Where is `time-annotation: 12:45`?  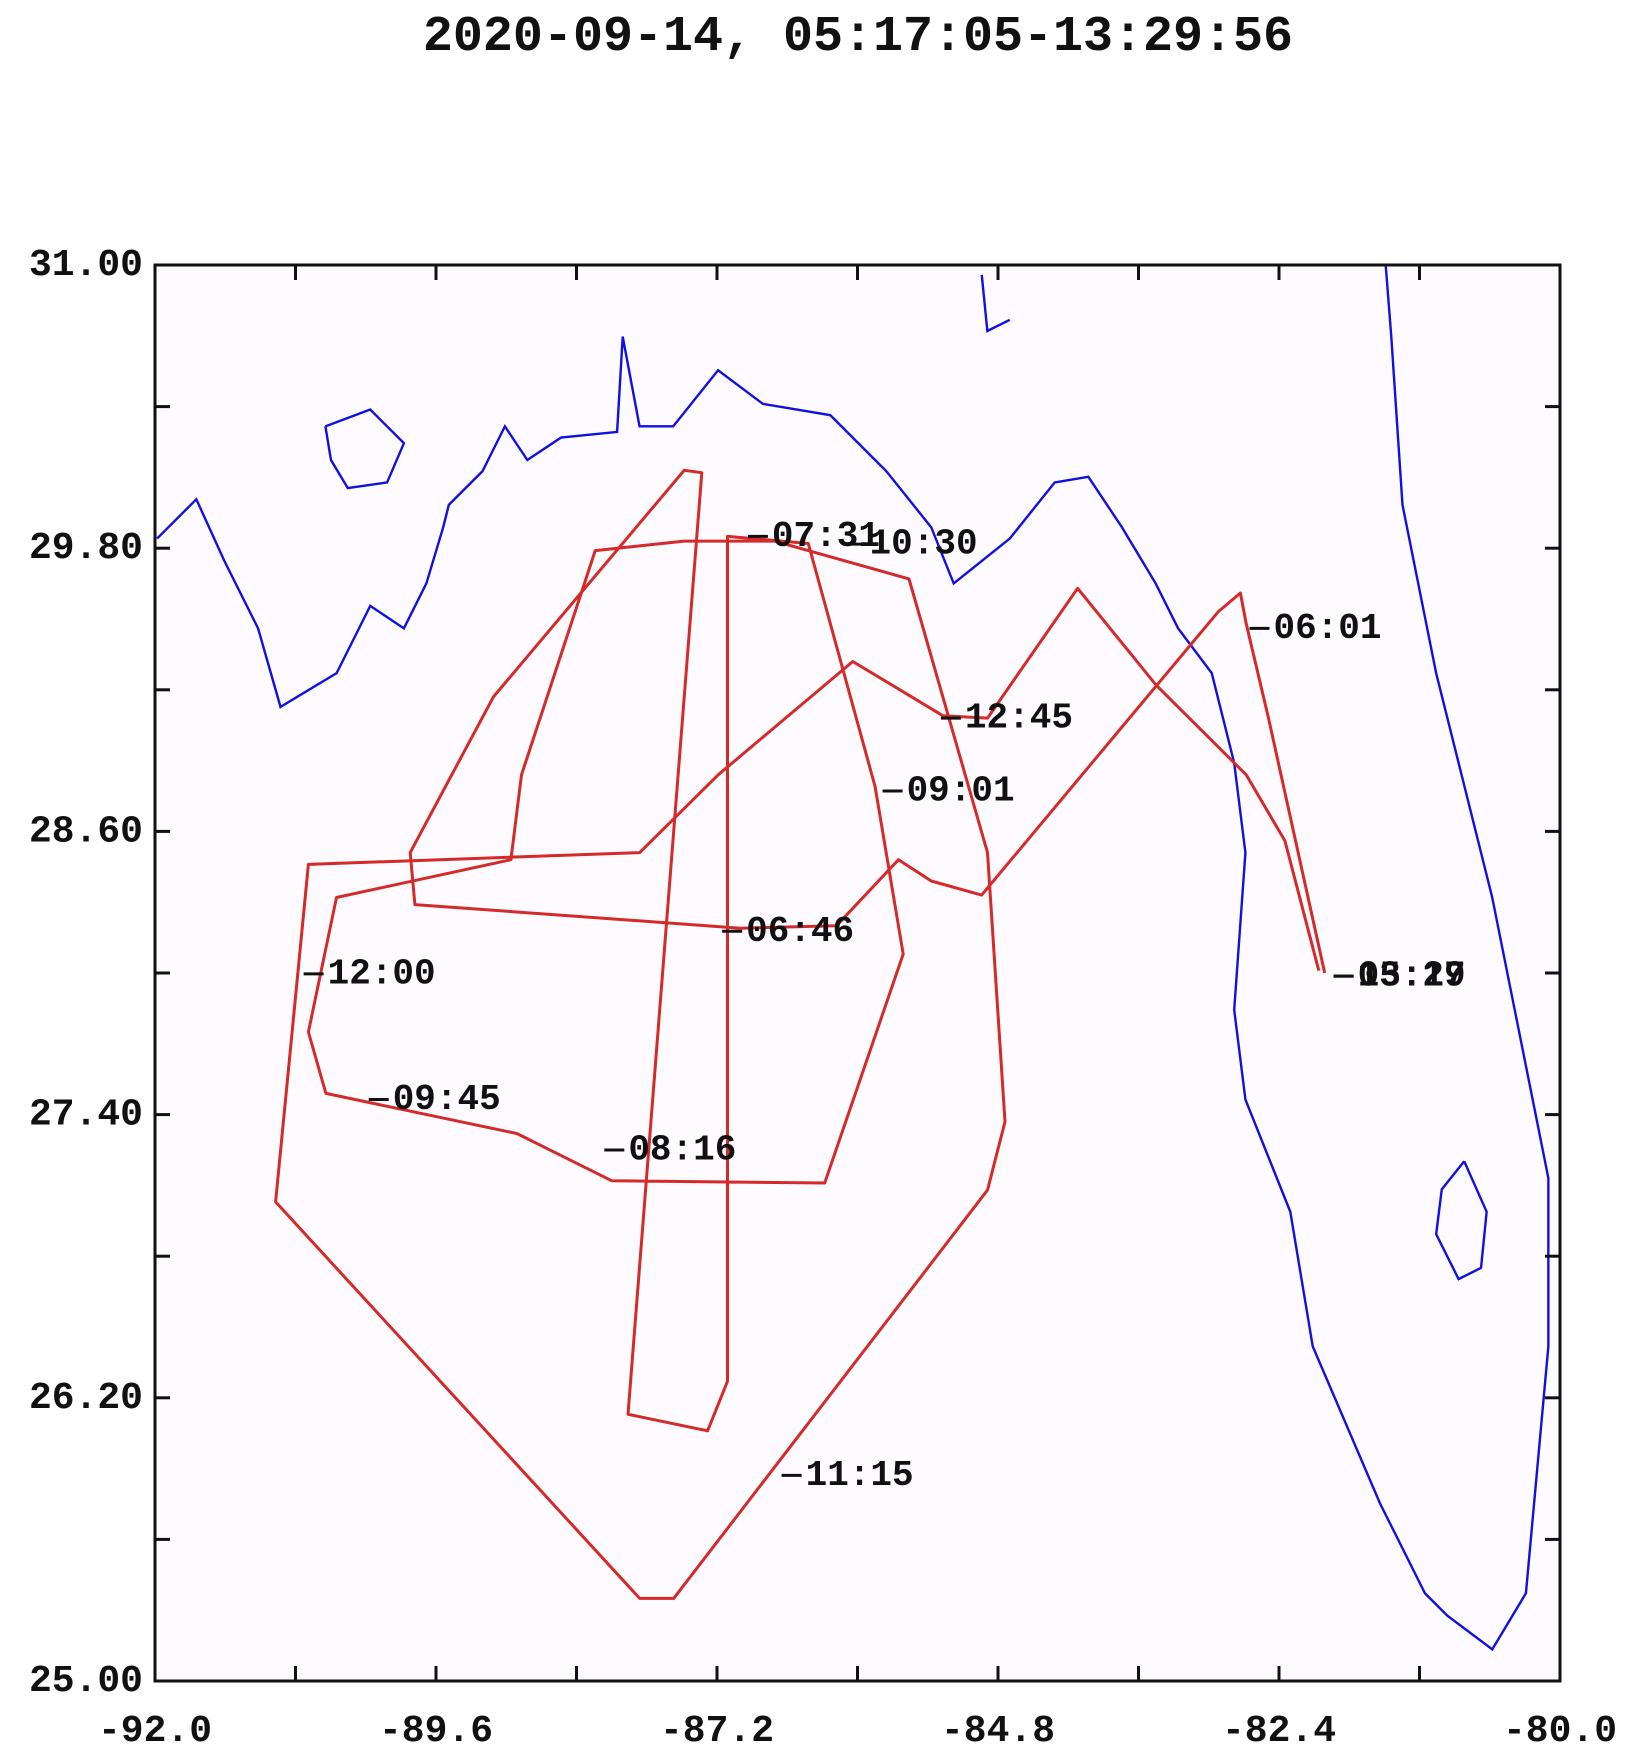
time-annotation: 12:45 is located at coordinates (1019, 718).